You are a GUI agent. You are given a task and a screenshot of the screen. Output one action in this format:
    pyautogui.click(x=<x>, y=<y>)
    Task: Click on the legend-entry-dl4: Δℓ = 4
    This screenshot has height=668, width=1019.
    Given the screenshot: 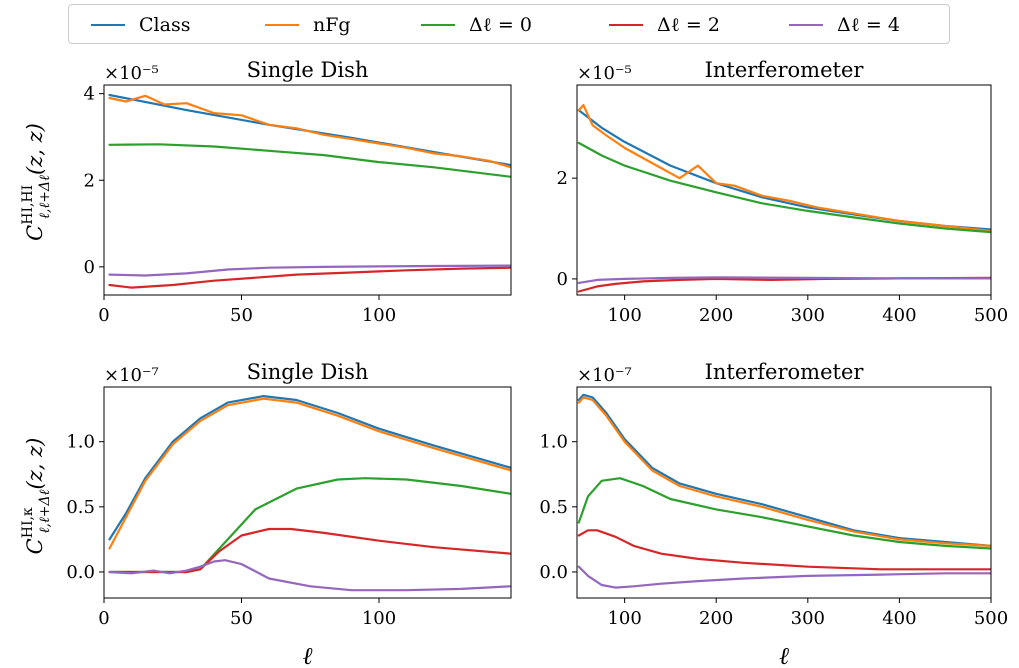 What is the action you would take?
    pyautogui.click(x=844, y=25)
    